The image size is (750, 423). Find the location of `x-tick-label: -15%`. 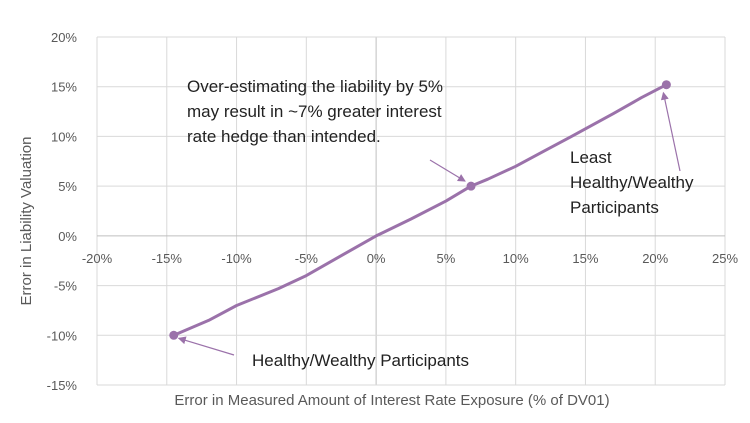

x-tick-label: -15% is located at coordinates (167, 258).